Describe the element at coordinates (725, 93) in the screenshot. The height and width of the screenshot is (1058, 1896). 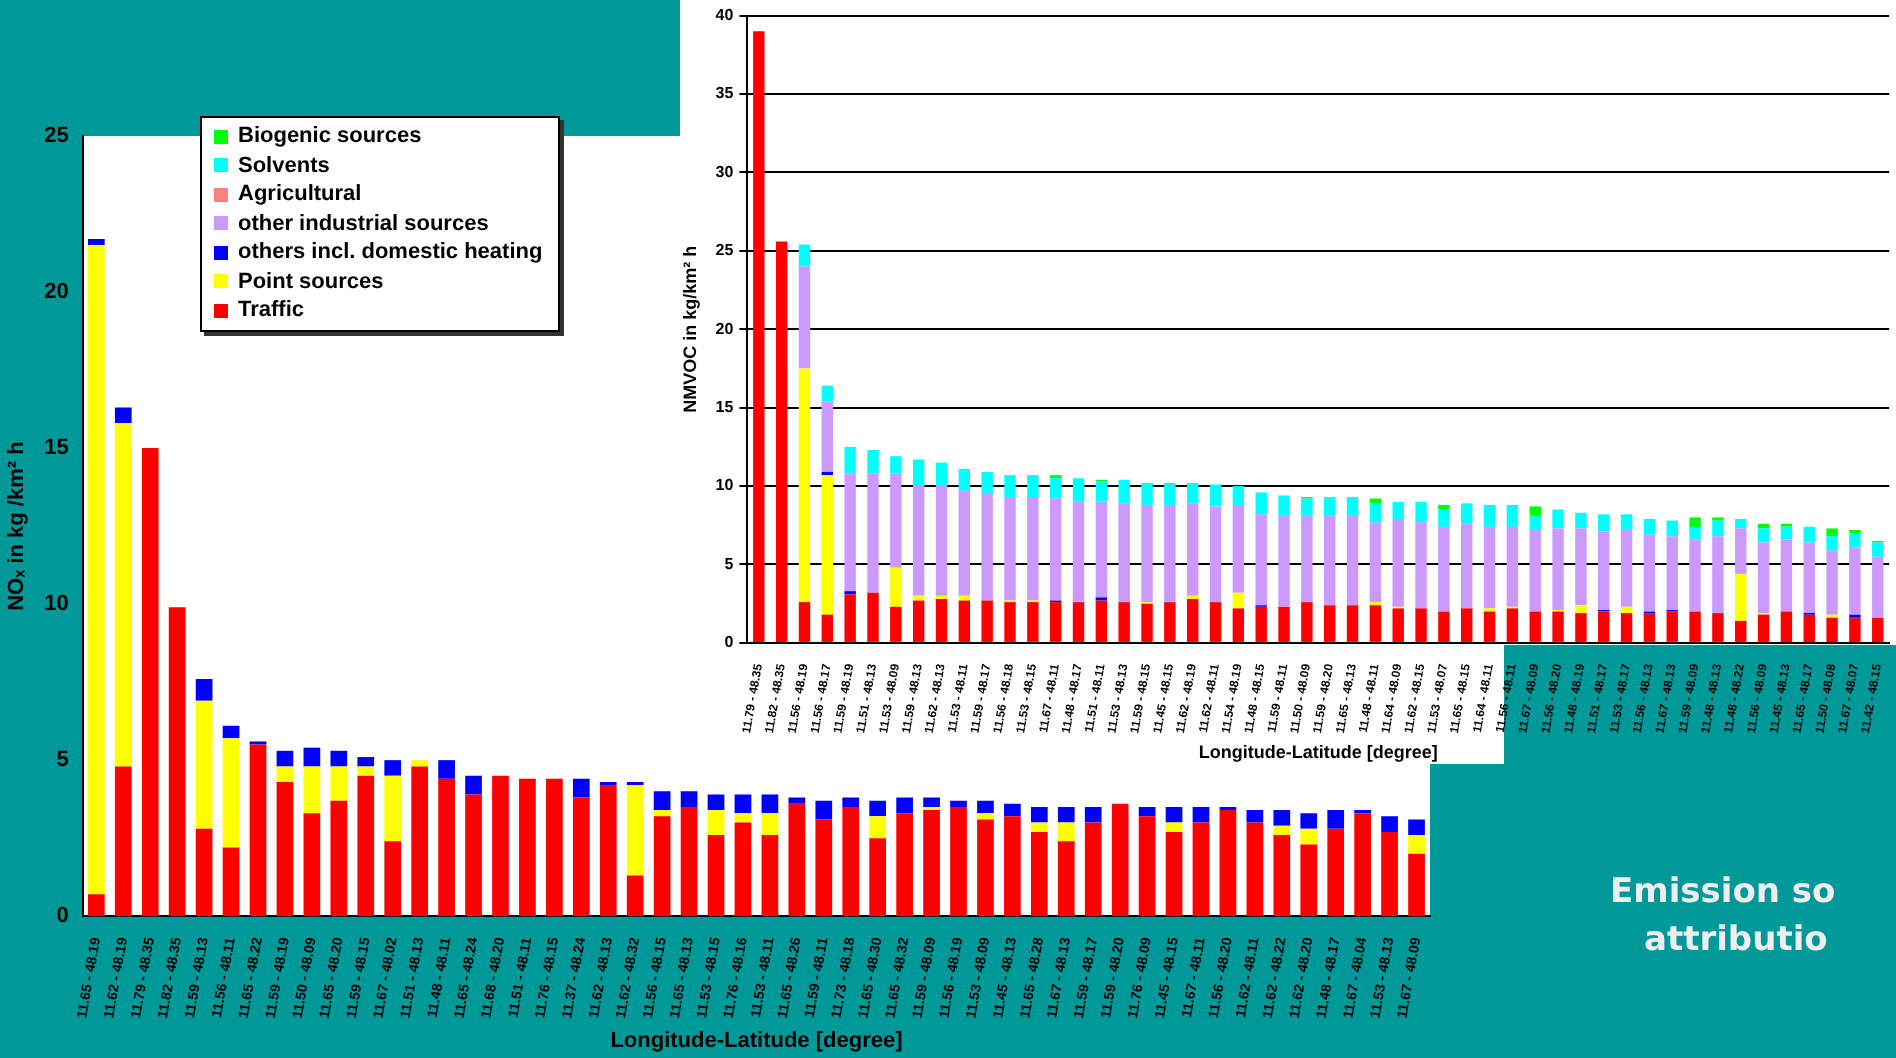
I see `y-tick-label: 35` at that location.